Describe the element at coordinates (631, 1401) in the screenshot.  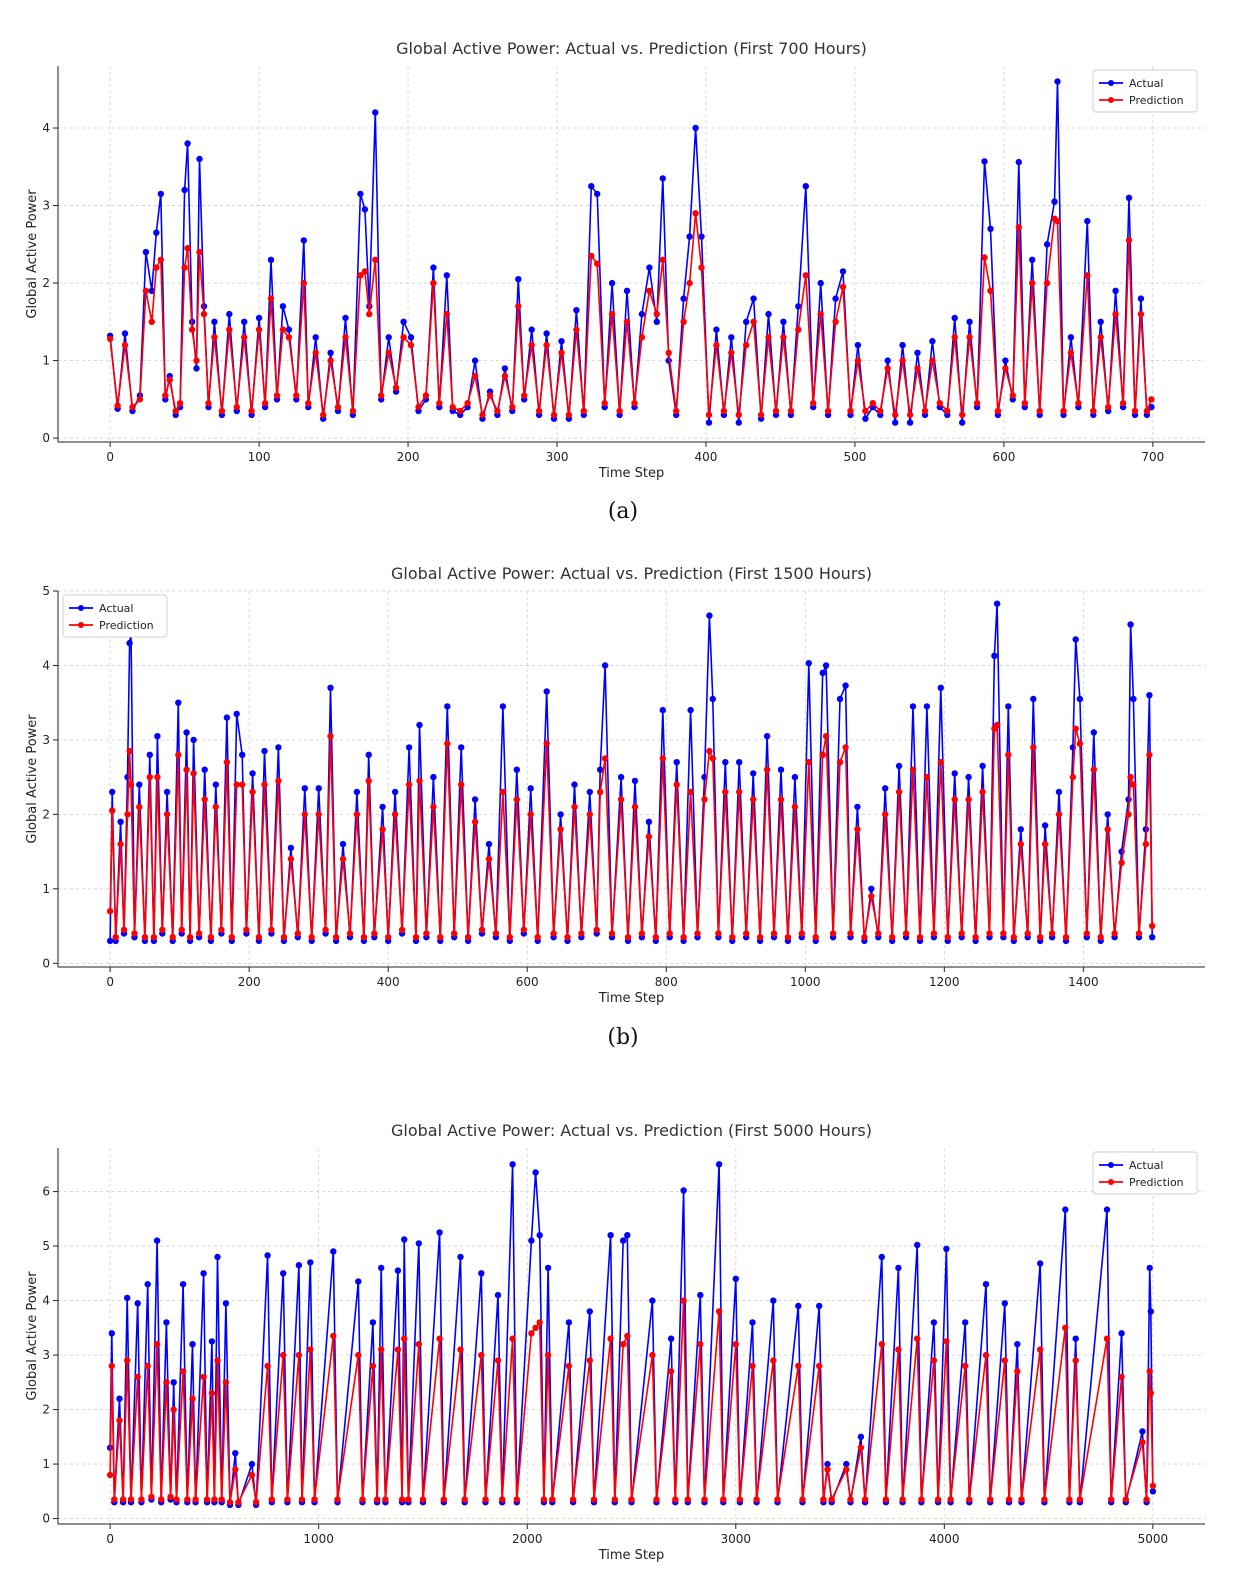
I see `series-prediction` at that location.